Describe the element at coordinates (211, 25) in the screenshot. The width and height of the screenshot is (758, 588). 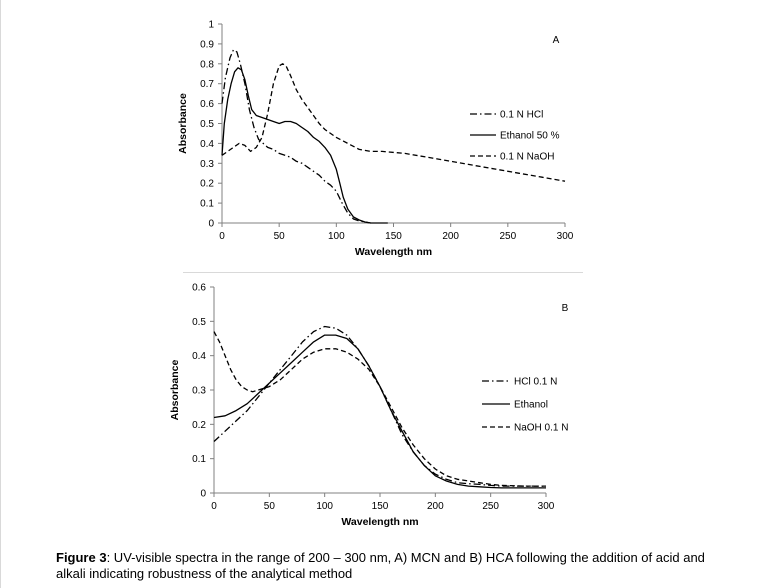
I see `y-tick-label: 1` at that location.